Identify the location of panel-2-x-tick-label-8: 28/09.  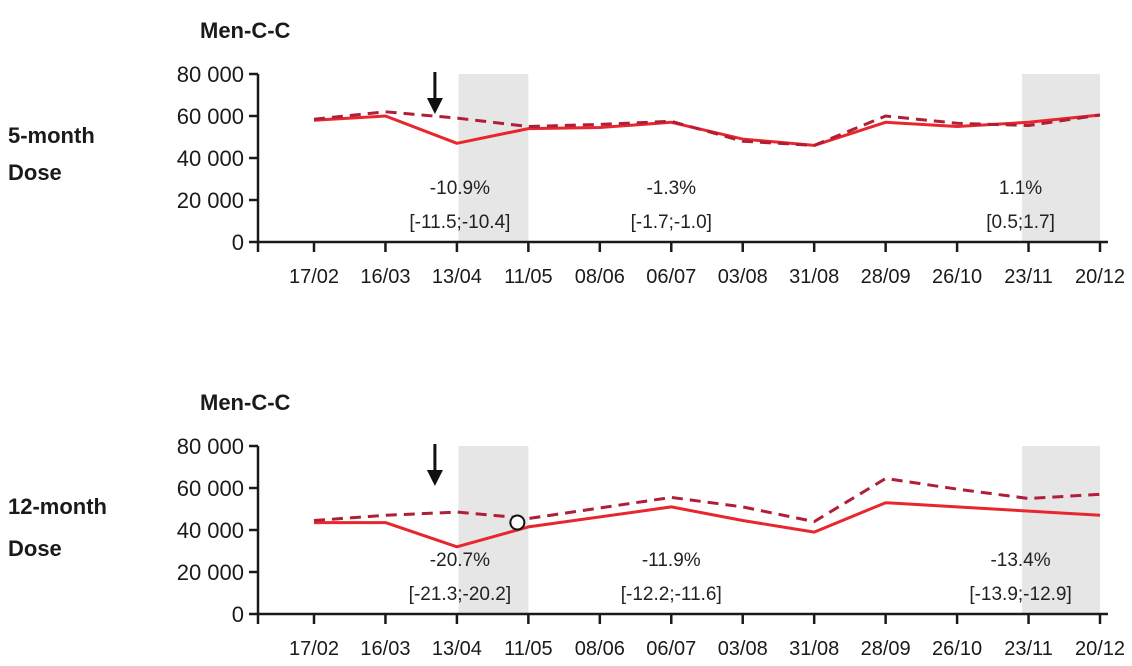
(886, 649).